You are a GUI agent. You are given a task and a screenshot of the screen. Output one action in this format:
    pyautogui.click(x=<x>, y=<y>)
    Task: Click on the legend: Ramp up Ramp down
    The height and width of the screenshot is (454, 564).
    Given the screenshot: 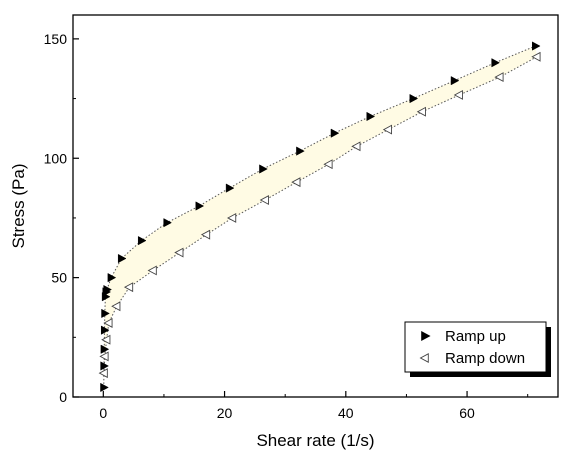 What is the action you would take?
    pyautogui.click(x=477, y=349)
    